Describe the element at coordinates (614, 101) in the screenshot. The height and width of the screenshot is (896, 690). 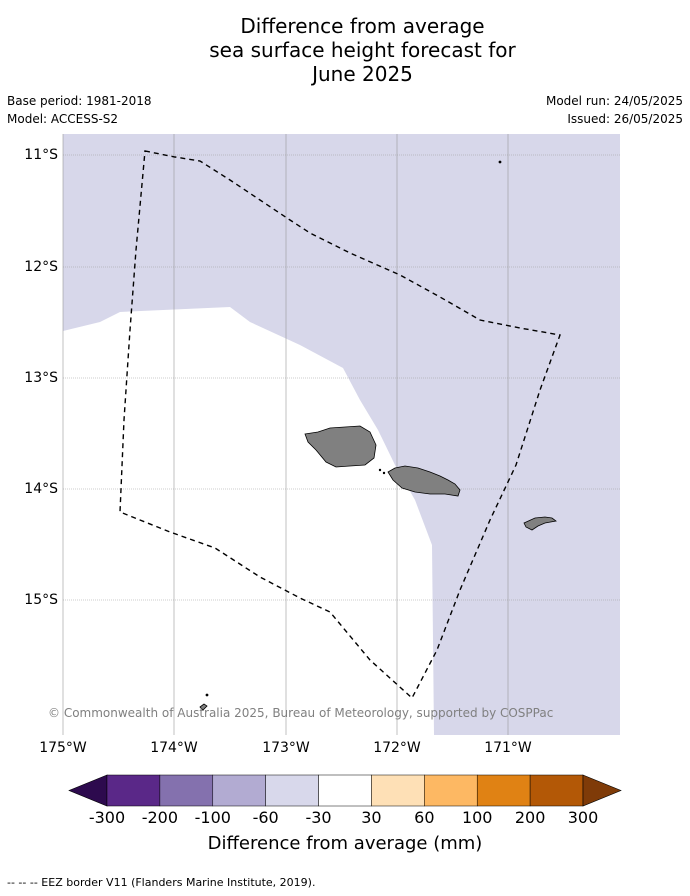
I see `model-run: Model run: 24/05/2025` at that location.